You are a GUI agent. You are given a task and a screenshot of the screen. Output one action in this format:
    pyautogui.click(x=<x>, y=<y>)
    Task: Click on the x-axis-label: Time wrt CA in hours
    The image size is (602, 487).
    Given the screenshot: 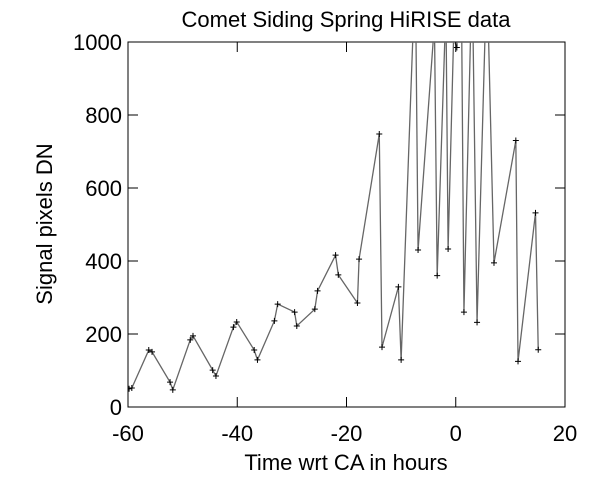 What is the action you would take?
    pyautogui.click(x=345, y=462)
    